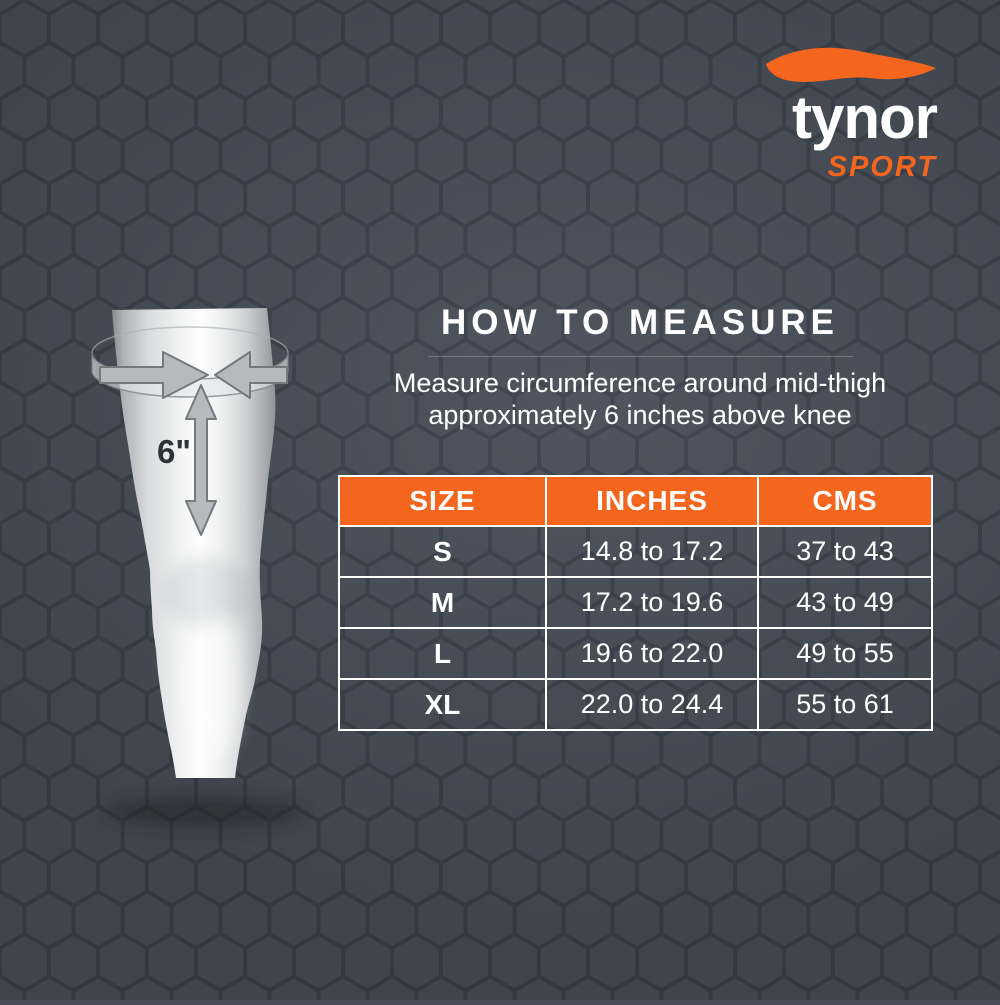 The image size is (1000, 1005). I want to click on table-row: M 17.2 to 19.6 43 to 49, so click(635, 602).